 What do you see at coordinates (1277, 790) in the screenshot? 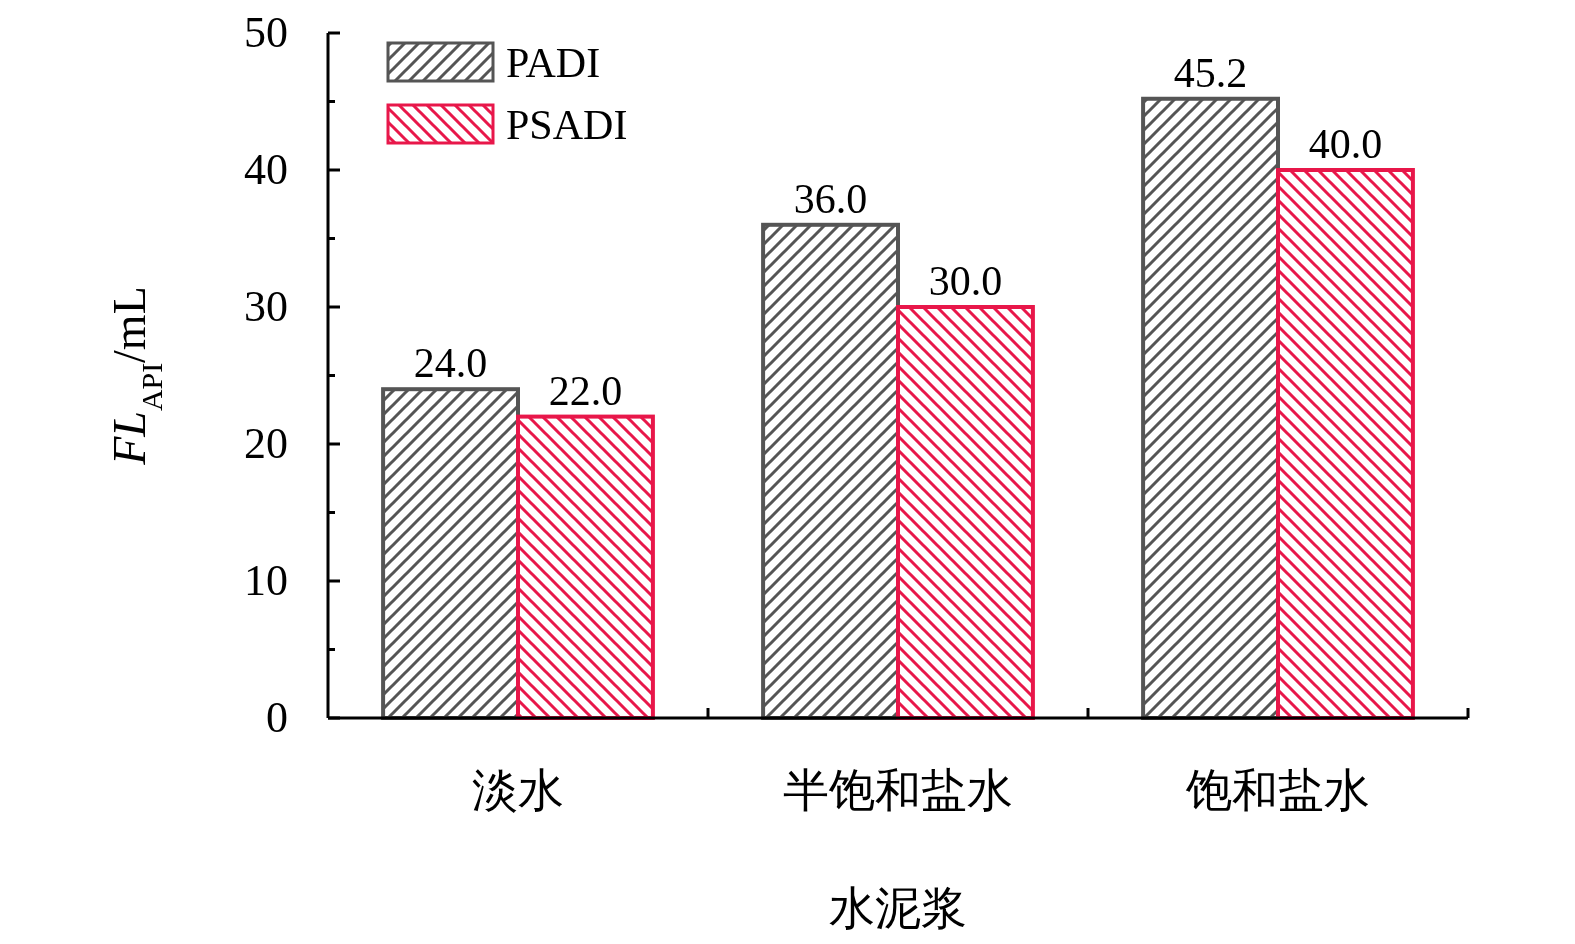
I see `x-tick-label: 饱和盐水` at bounding box center [1277, 790].